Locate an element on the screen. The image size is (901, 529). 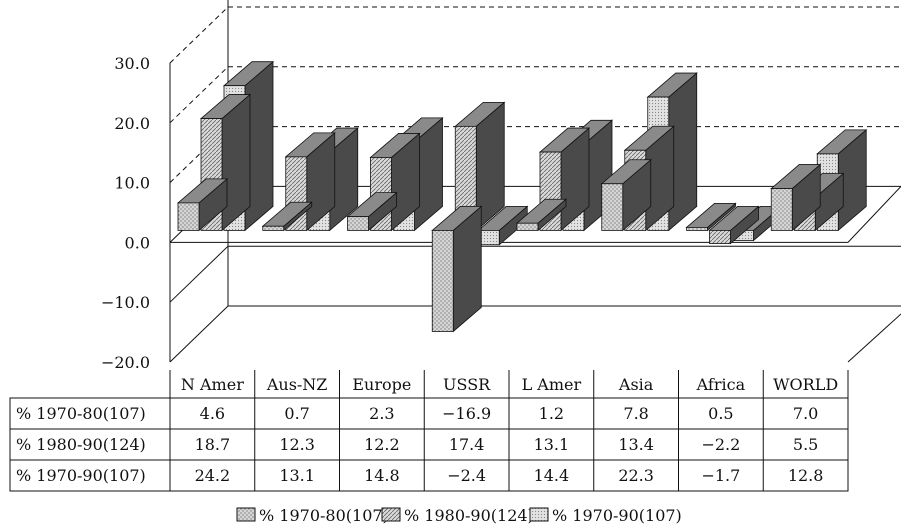
data-label: 12.3 is located at coordinates (297, 444).